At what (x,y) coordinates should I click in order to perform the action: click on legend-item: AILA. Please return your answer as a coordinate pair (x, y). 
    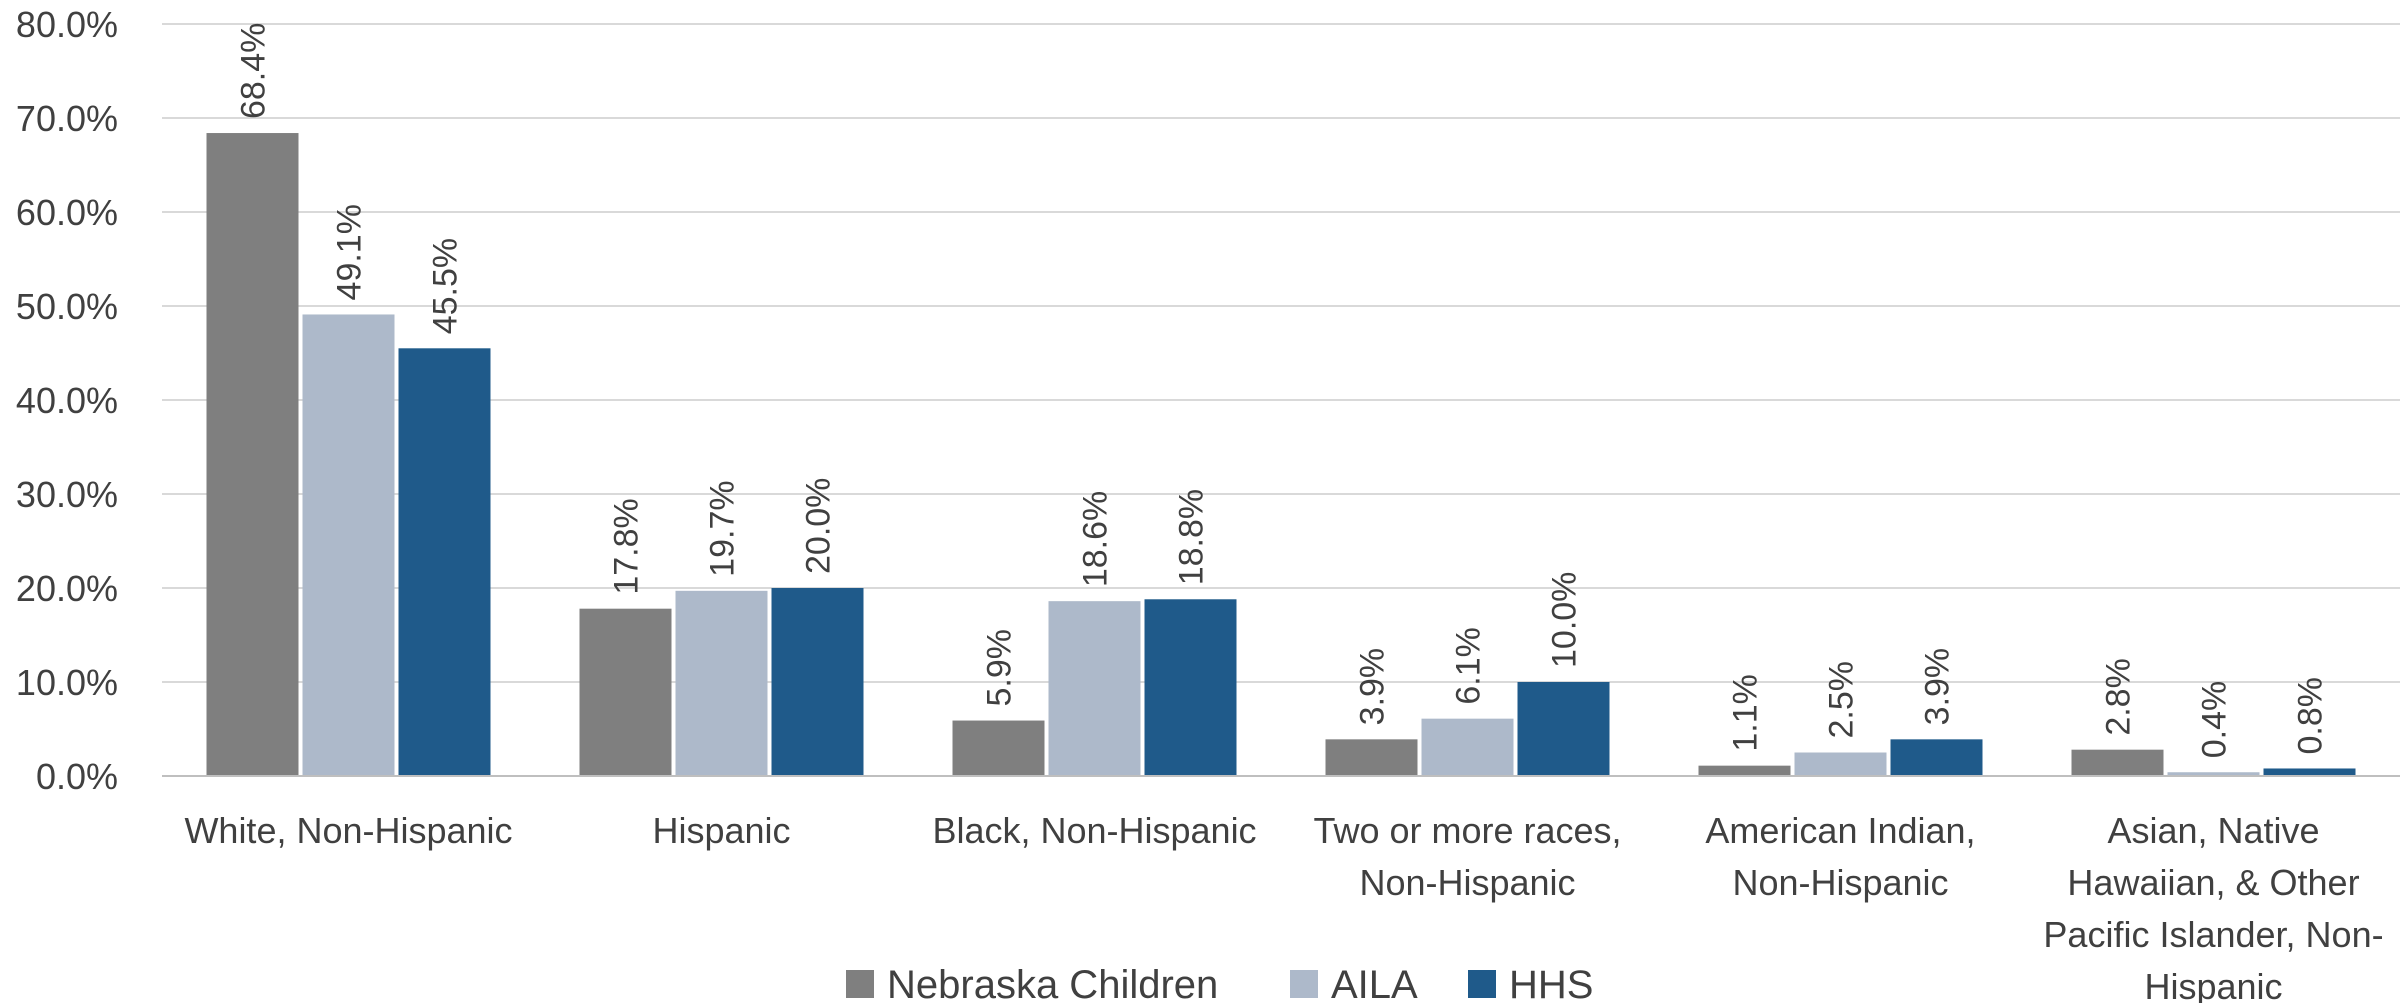
    Looking at the image, I should click on (1354, 985).